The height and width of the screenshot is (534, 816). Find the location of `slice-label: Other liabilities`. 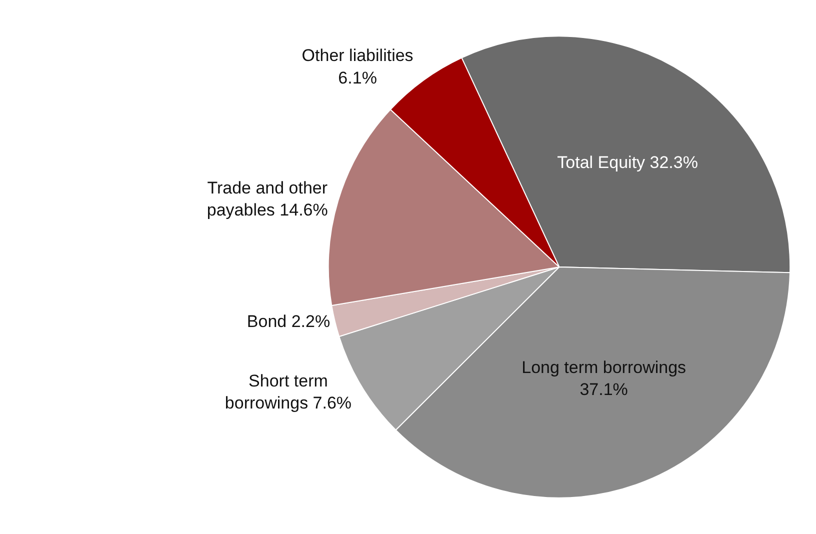

slice-label: Other liabilities is located at coordinates (358, 56).